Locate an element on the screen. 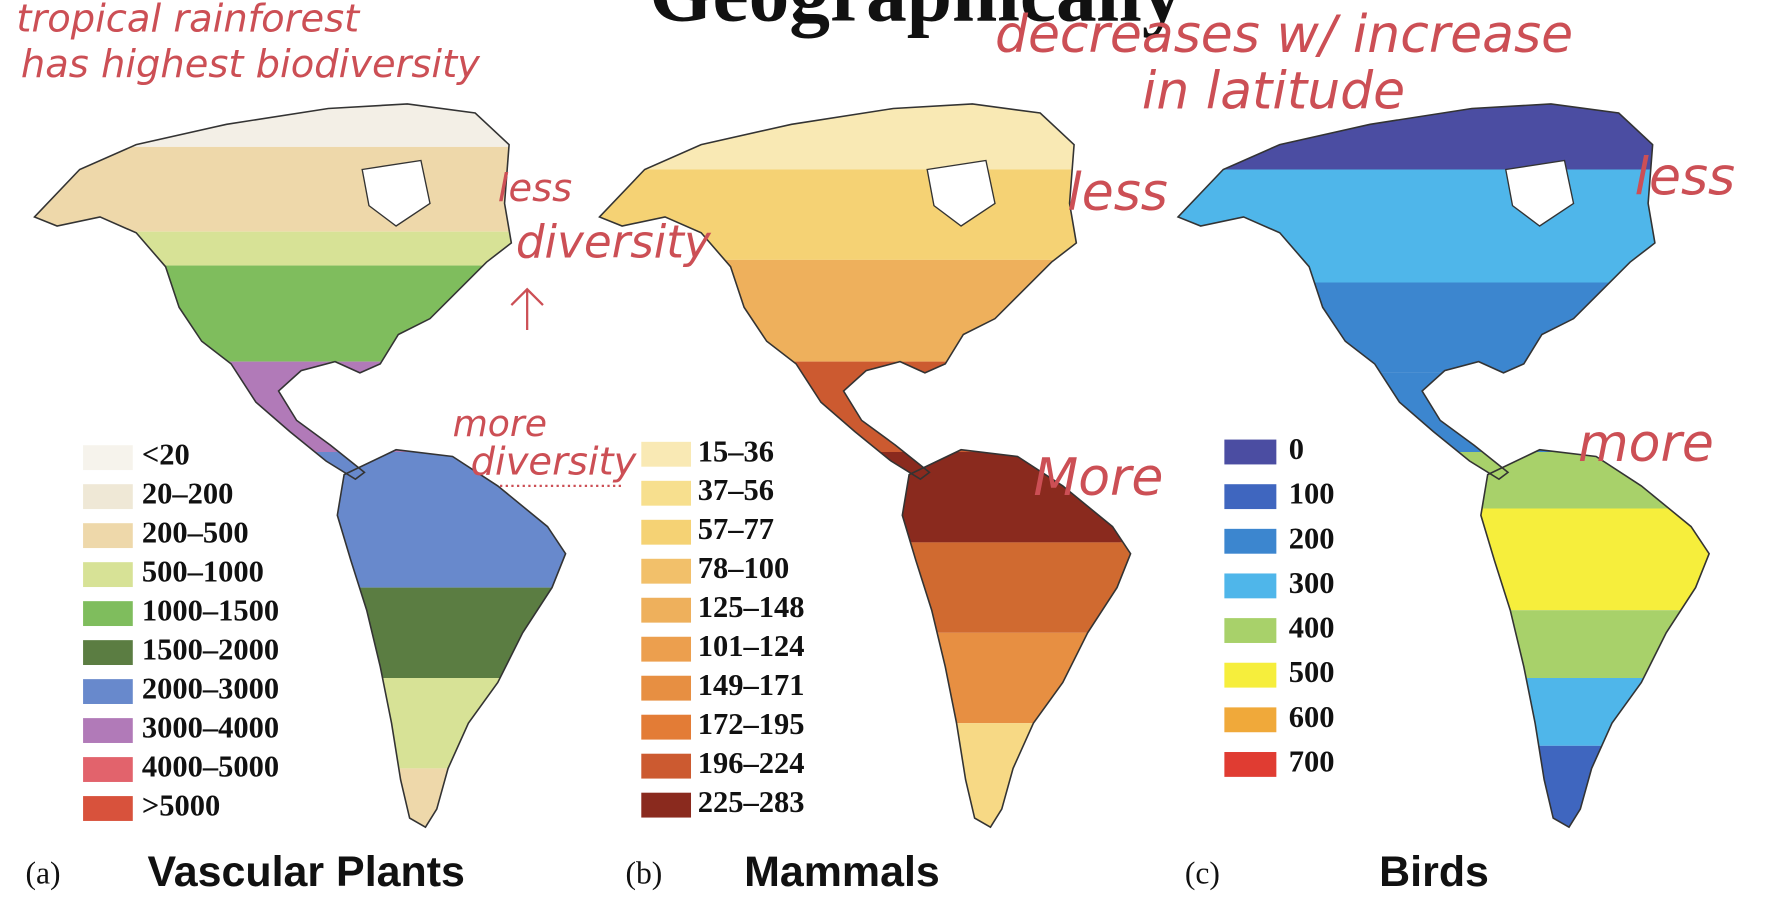 This screenshot has width=1773, height=904. page-title: Geographically is located at coordinates (915, 19).